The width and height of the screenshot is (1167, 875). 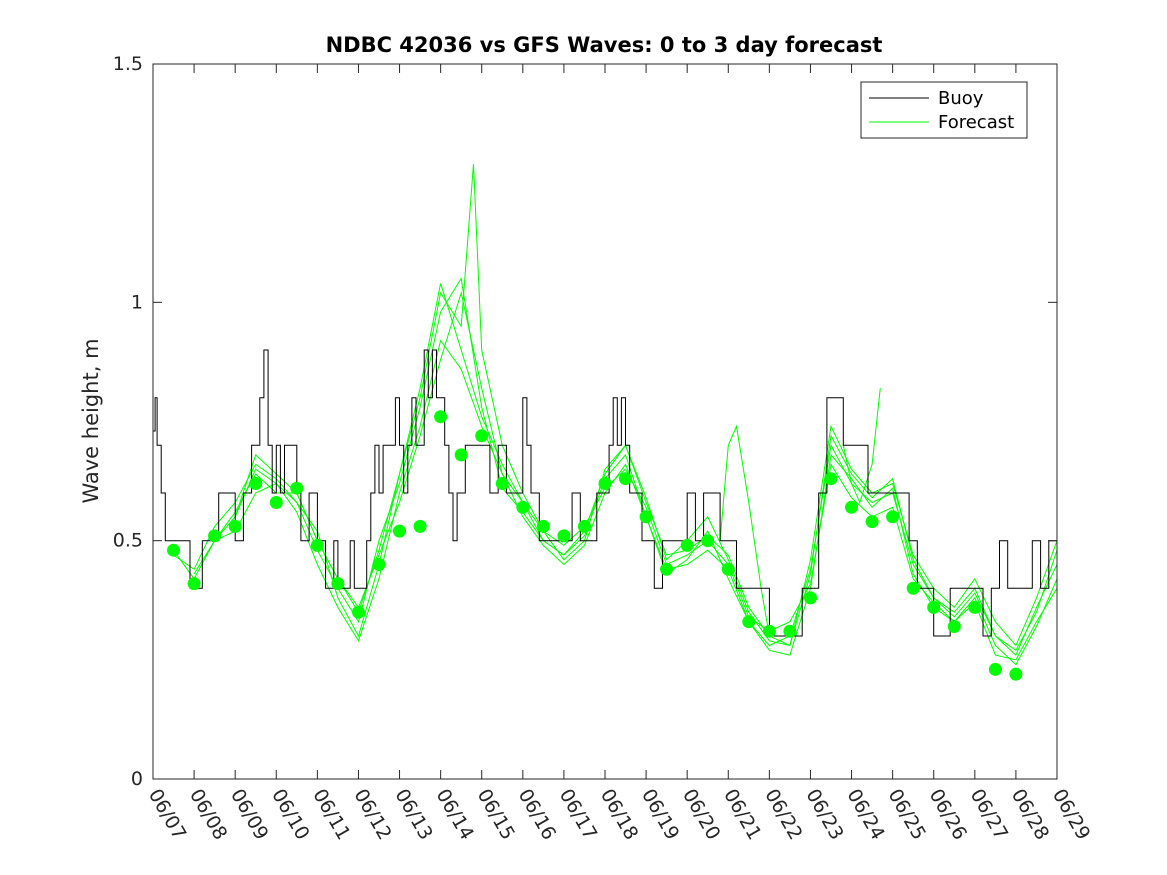 What do you see at coordinates (137, 779) in the screenshot?
I see `y-tick-label: 0` at bounding box center [137, 779].